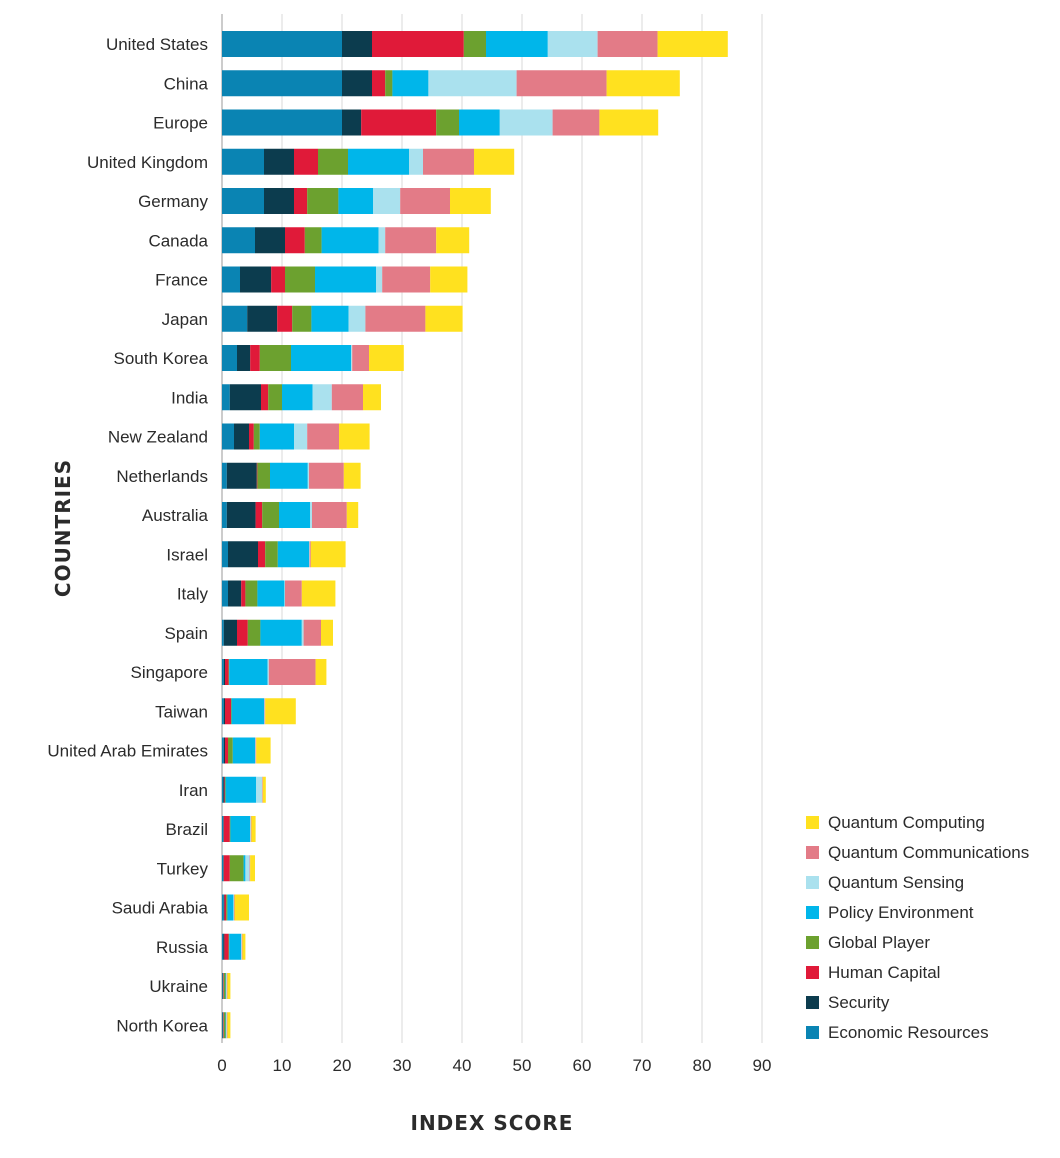 This screenshot has width=1060, height=1158. Describe the element at coordinates (147, 162) in the screenshot. I see `category-label: United Kingdom` at that location.